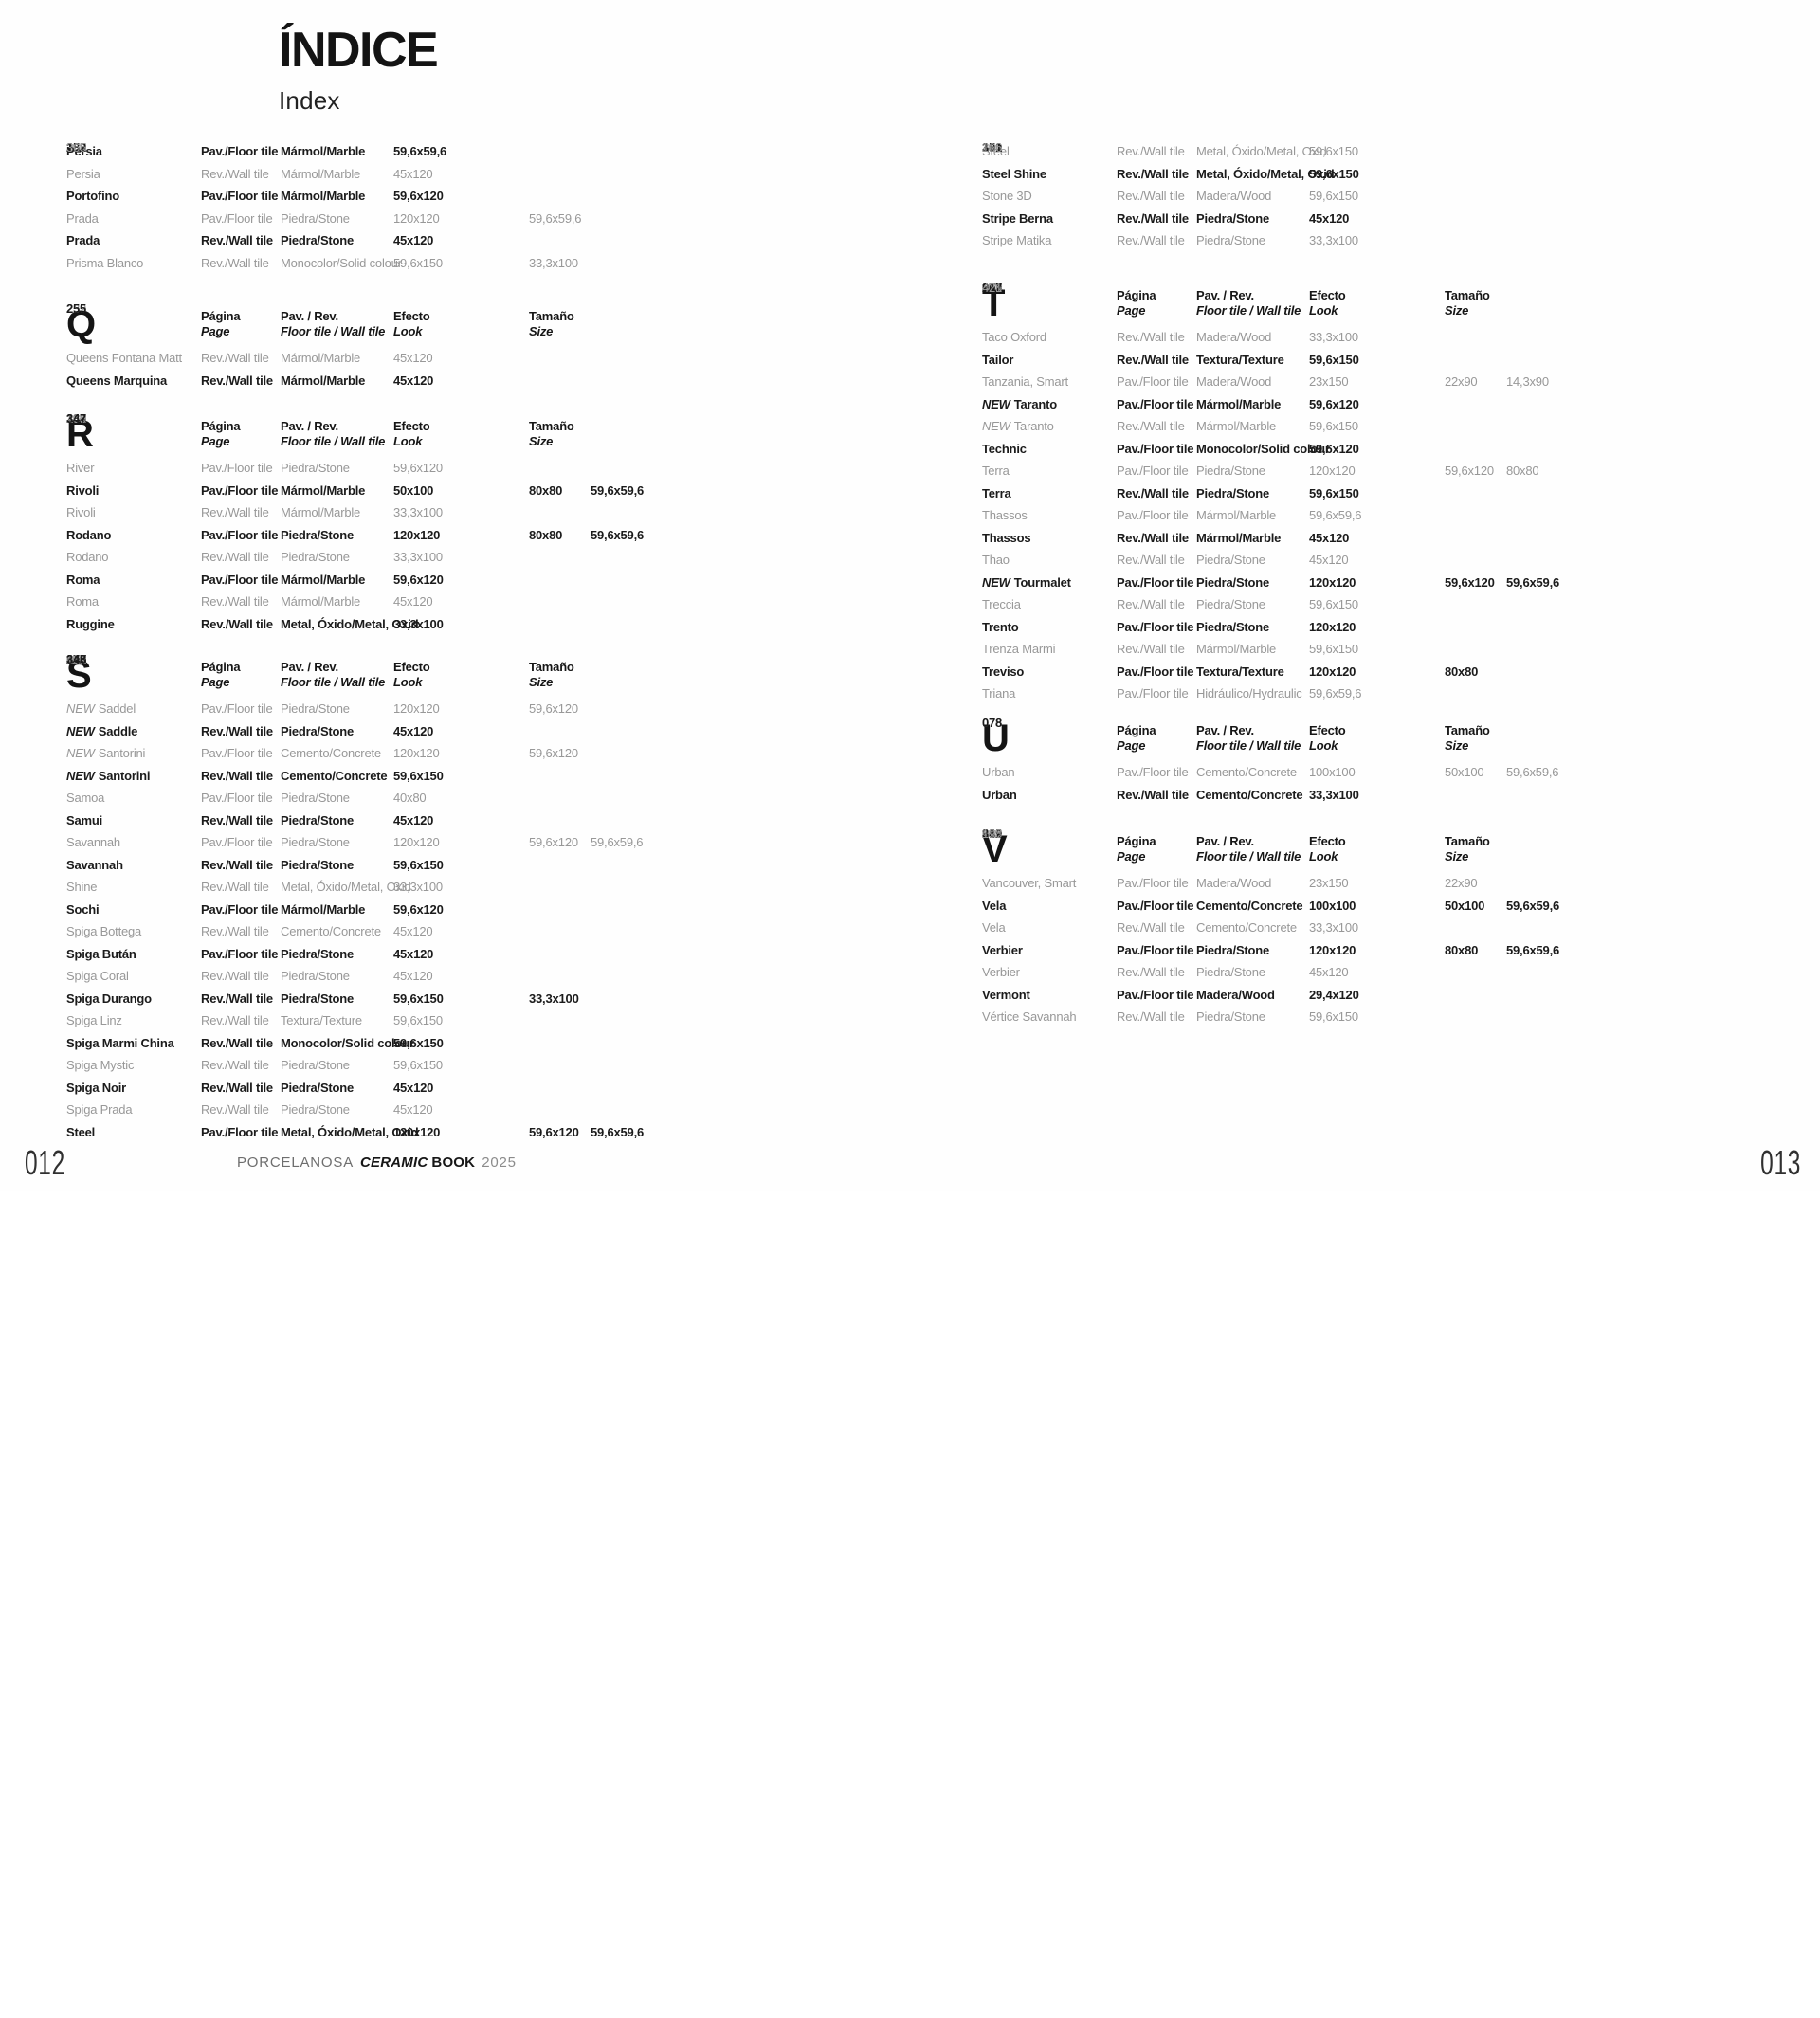  I want to click on entry-look: Monocolor/Solid colour, so click(341, 262).